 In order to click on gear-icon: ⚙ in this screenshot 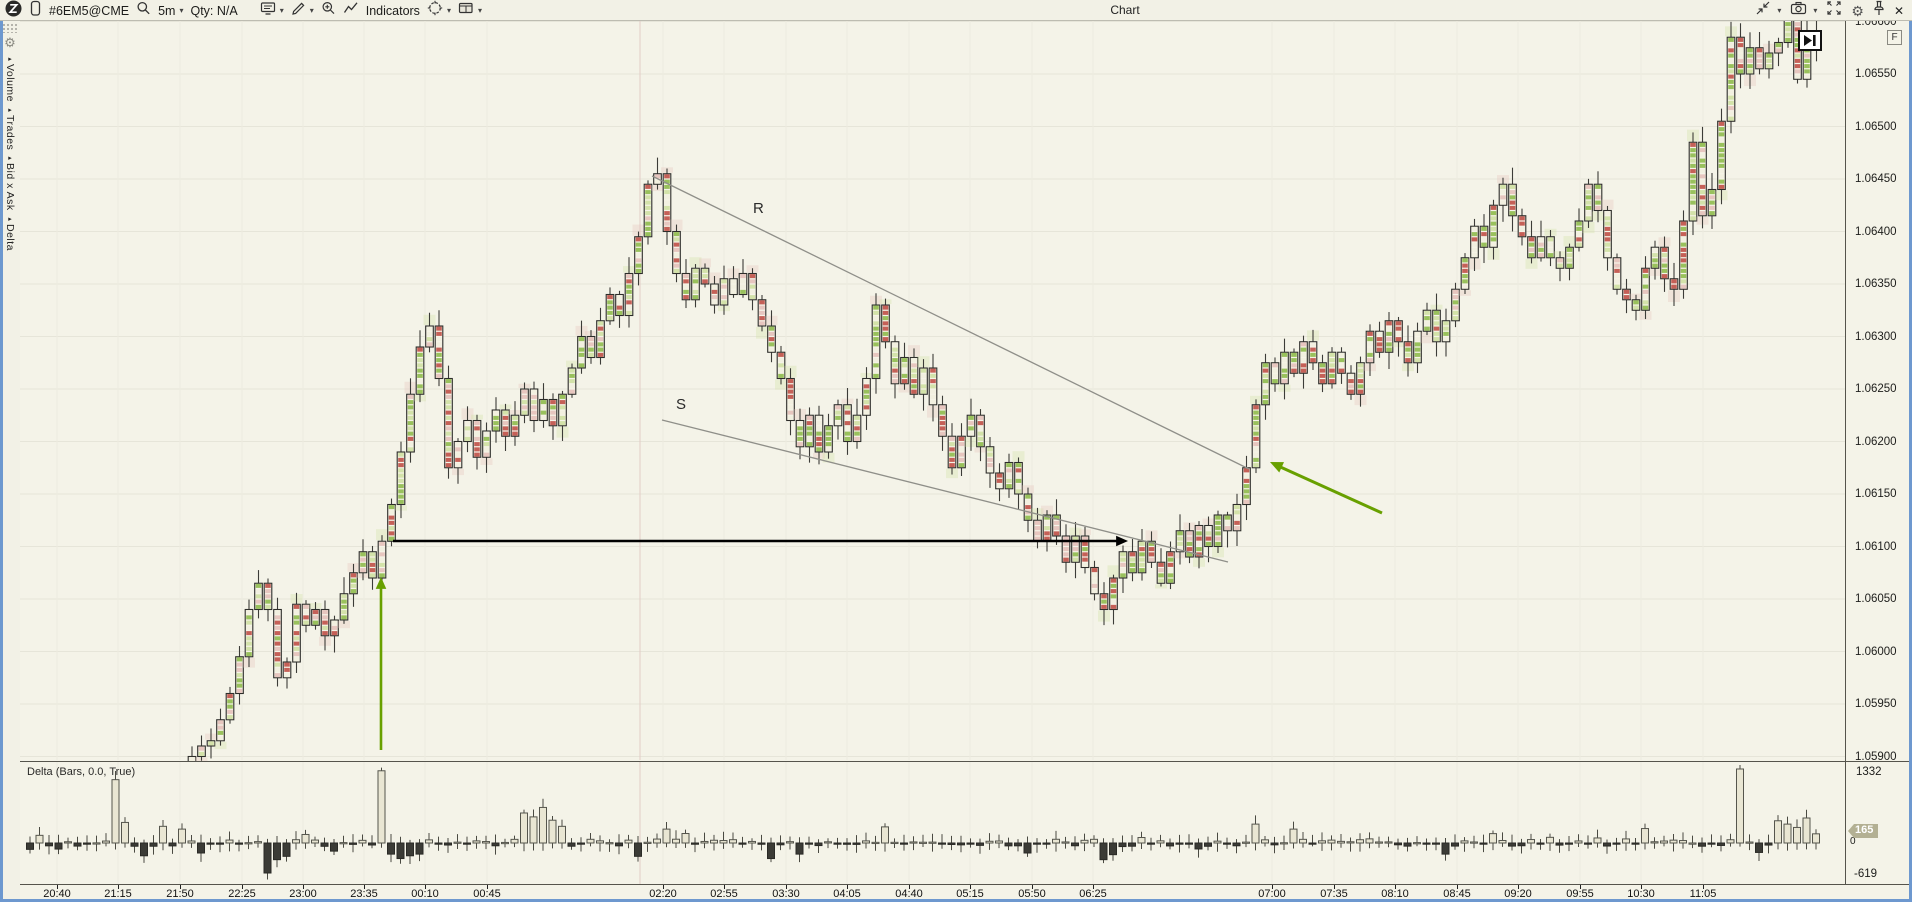, I will do `click(1857, 10)`.